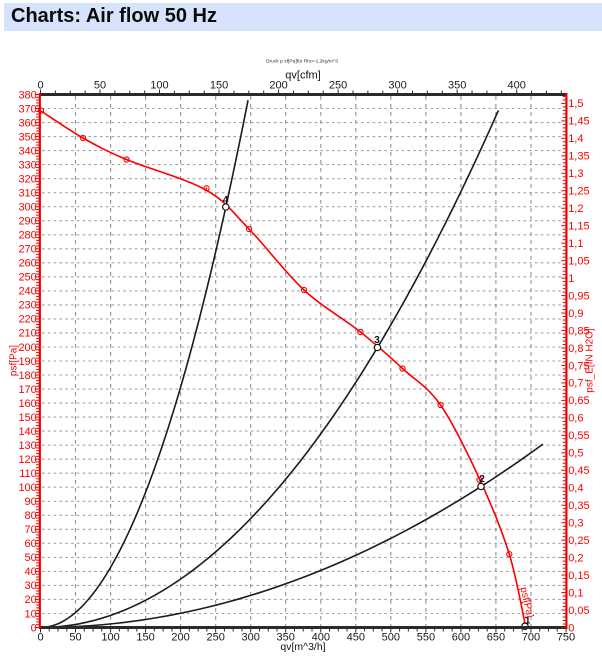  I want to click on svg-text: 4, so click(226, 200).